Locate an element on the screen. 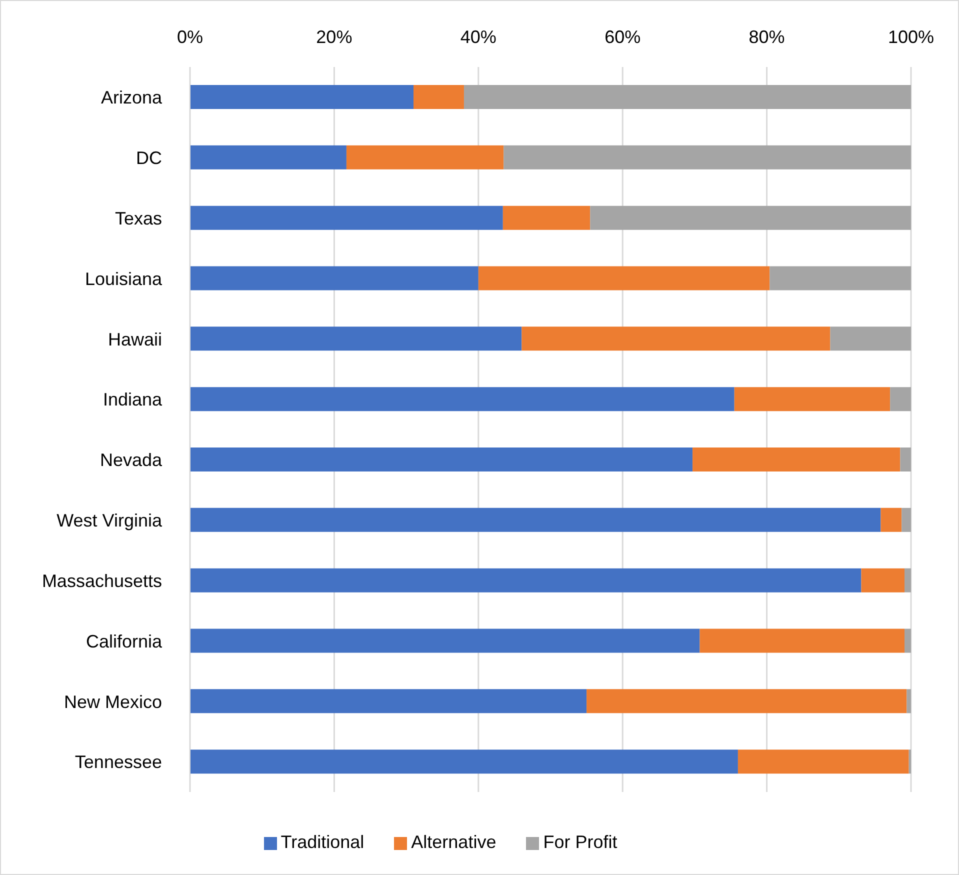  legend-label: Traditional is located at coordinates (322, 842).